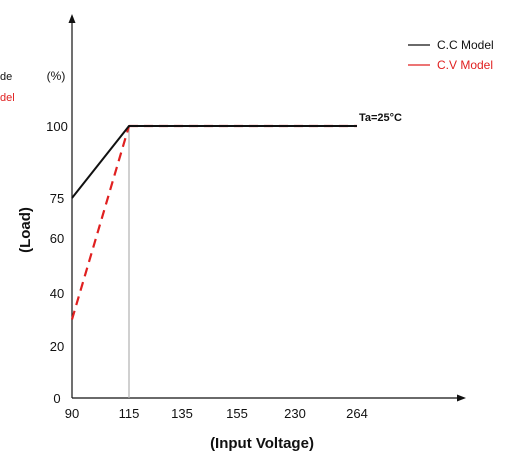 The height and width of the screenshot is (457, 513). Describe the element at coordinates (72, 413) in the screenshot. I see `x-tick-label: 90` at that location.